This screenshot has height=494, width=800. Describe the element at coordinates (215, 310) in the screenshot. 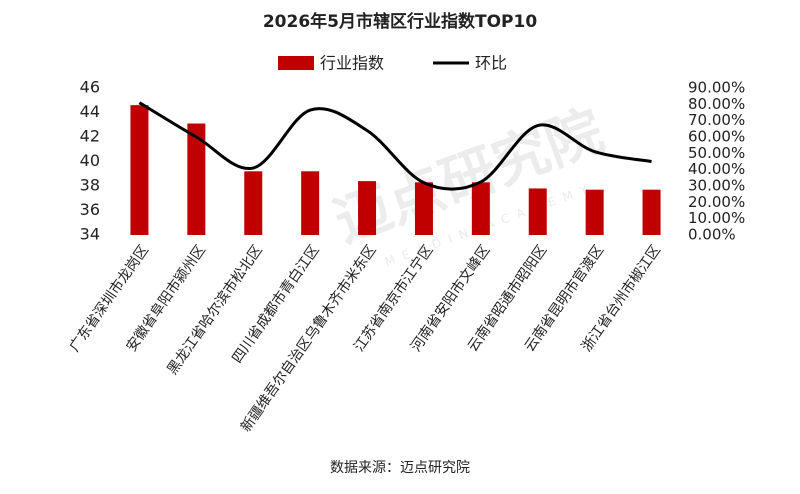

I see `x-tick-label: 黑龙江省哈尔滨市松北区` at that location.